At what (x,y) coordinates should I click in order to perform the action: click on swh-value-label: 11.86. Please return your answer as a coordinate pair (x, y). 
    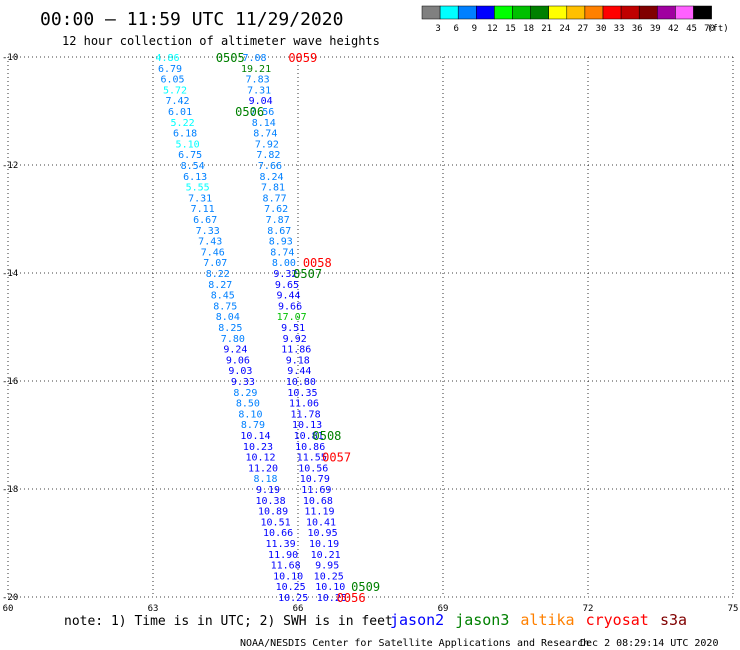
    Looking at the image, I should click on (296, 350).